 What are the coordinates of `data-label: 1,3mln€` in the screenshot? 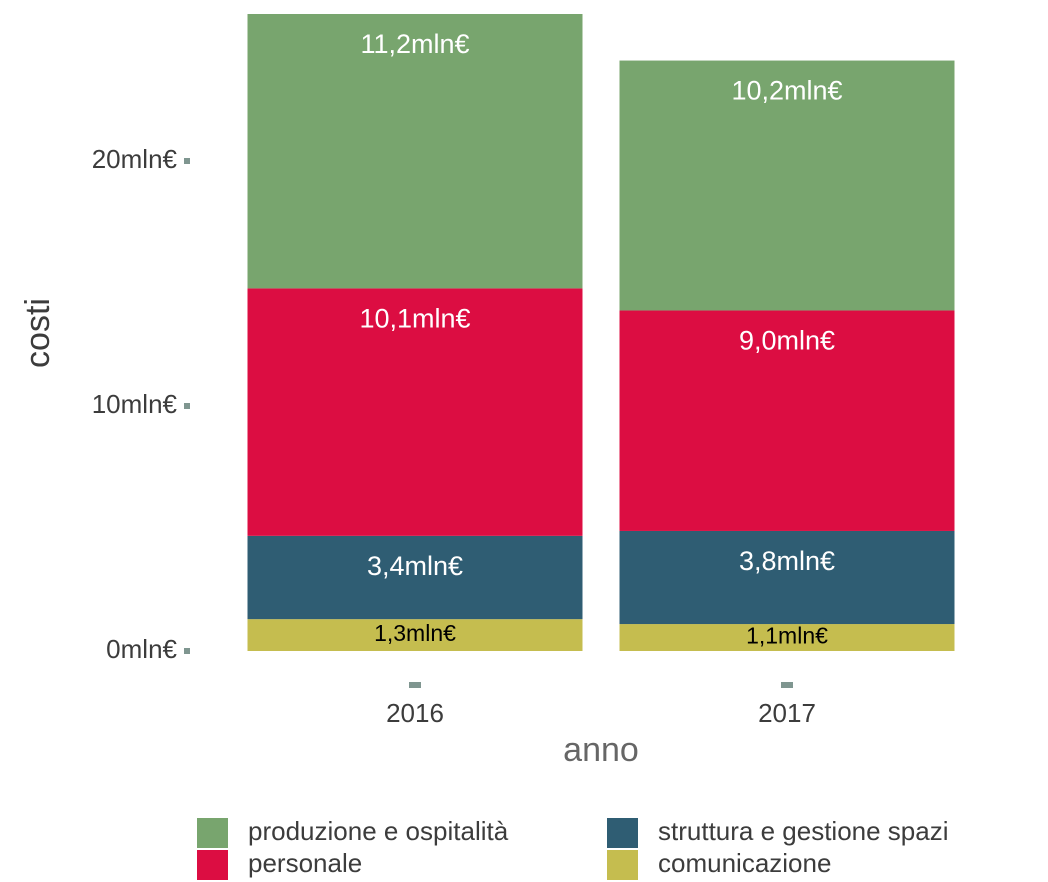 It's located at (415, 633).